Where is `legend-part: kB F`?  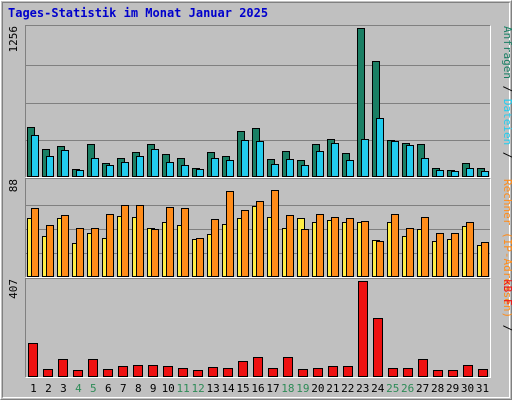
legend-part: kB F is located at coordinates (506, 292).